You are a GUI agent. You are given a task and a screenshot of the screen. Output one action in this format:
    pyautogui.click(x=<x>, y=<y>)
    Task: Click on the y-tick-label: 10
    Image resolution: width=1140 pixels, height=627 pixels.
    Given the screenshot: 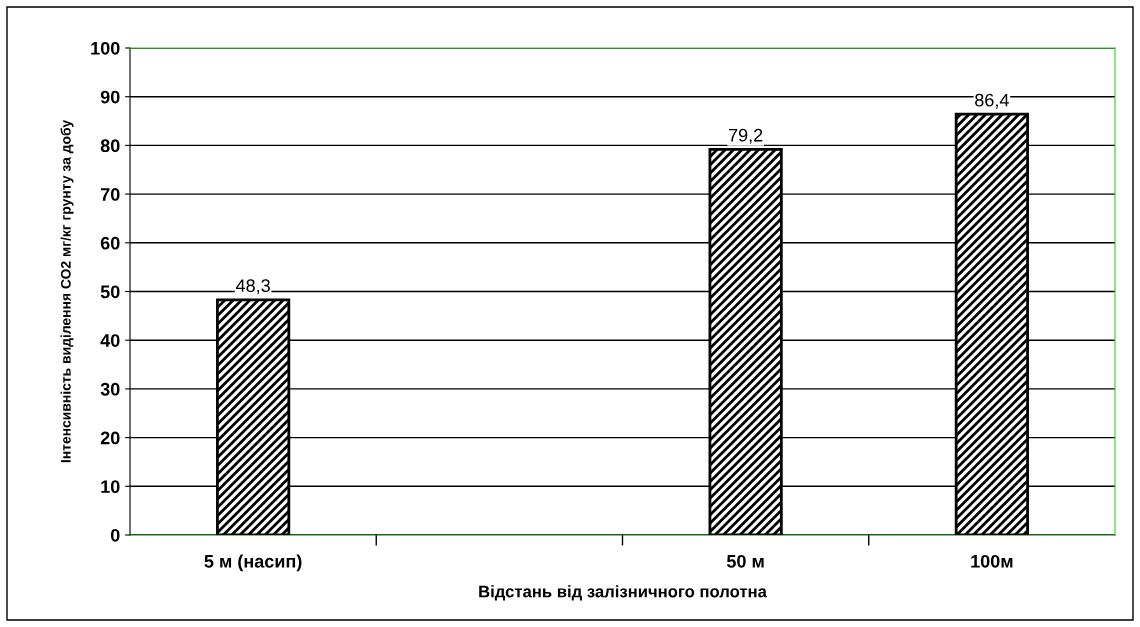 What is the action you would take?
    pyautogui.click(x=110, y=487)
    